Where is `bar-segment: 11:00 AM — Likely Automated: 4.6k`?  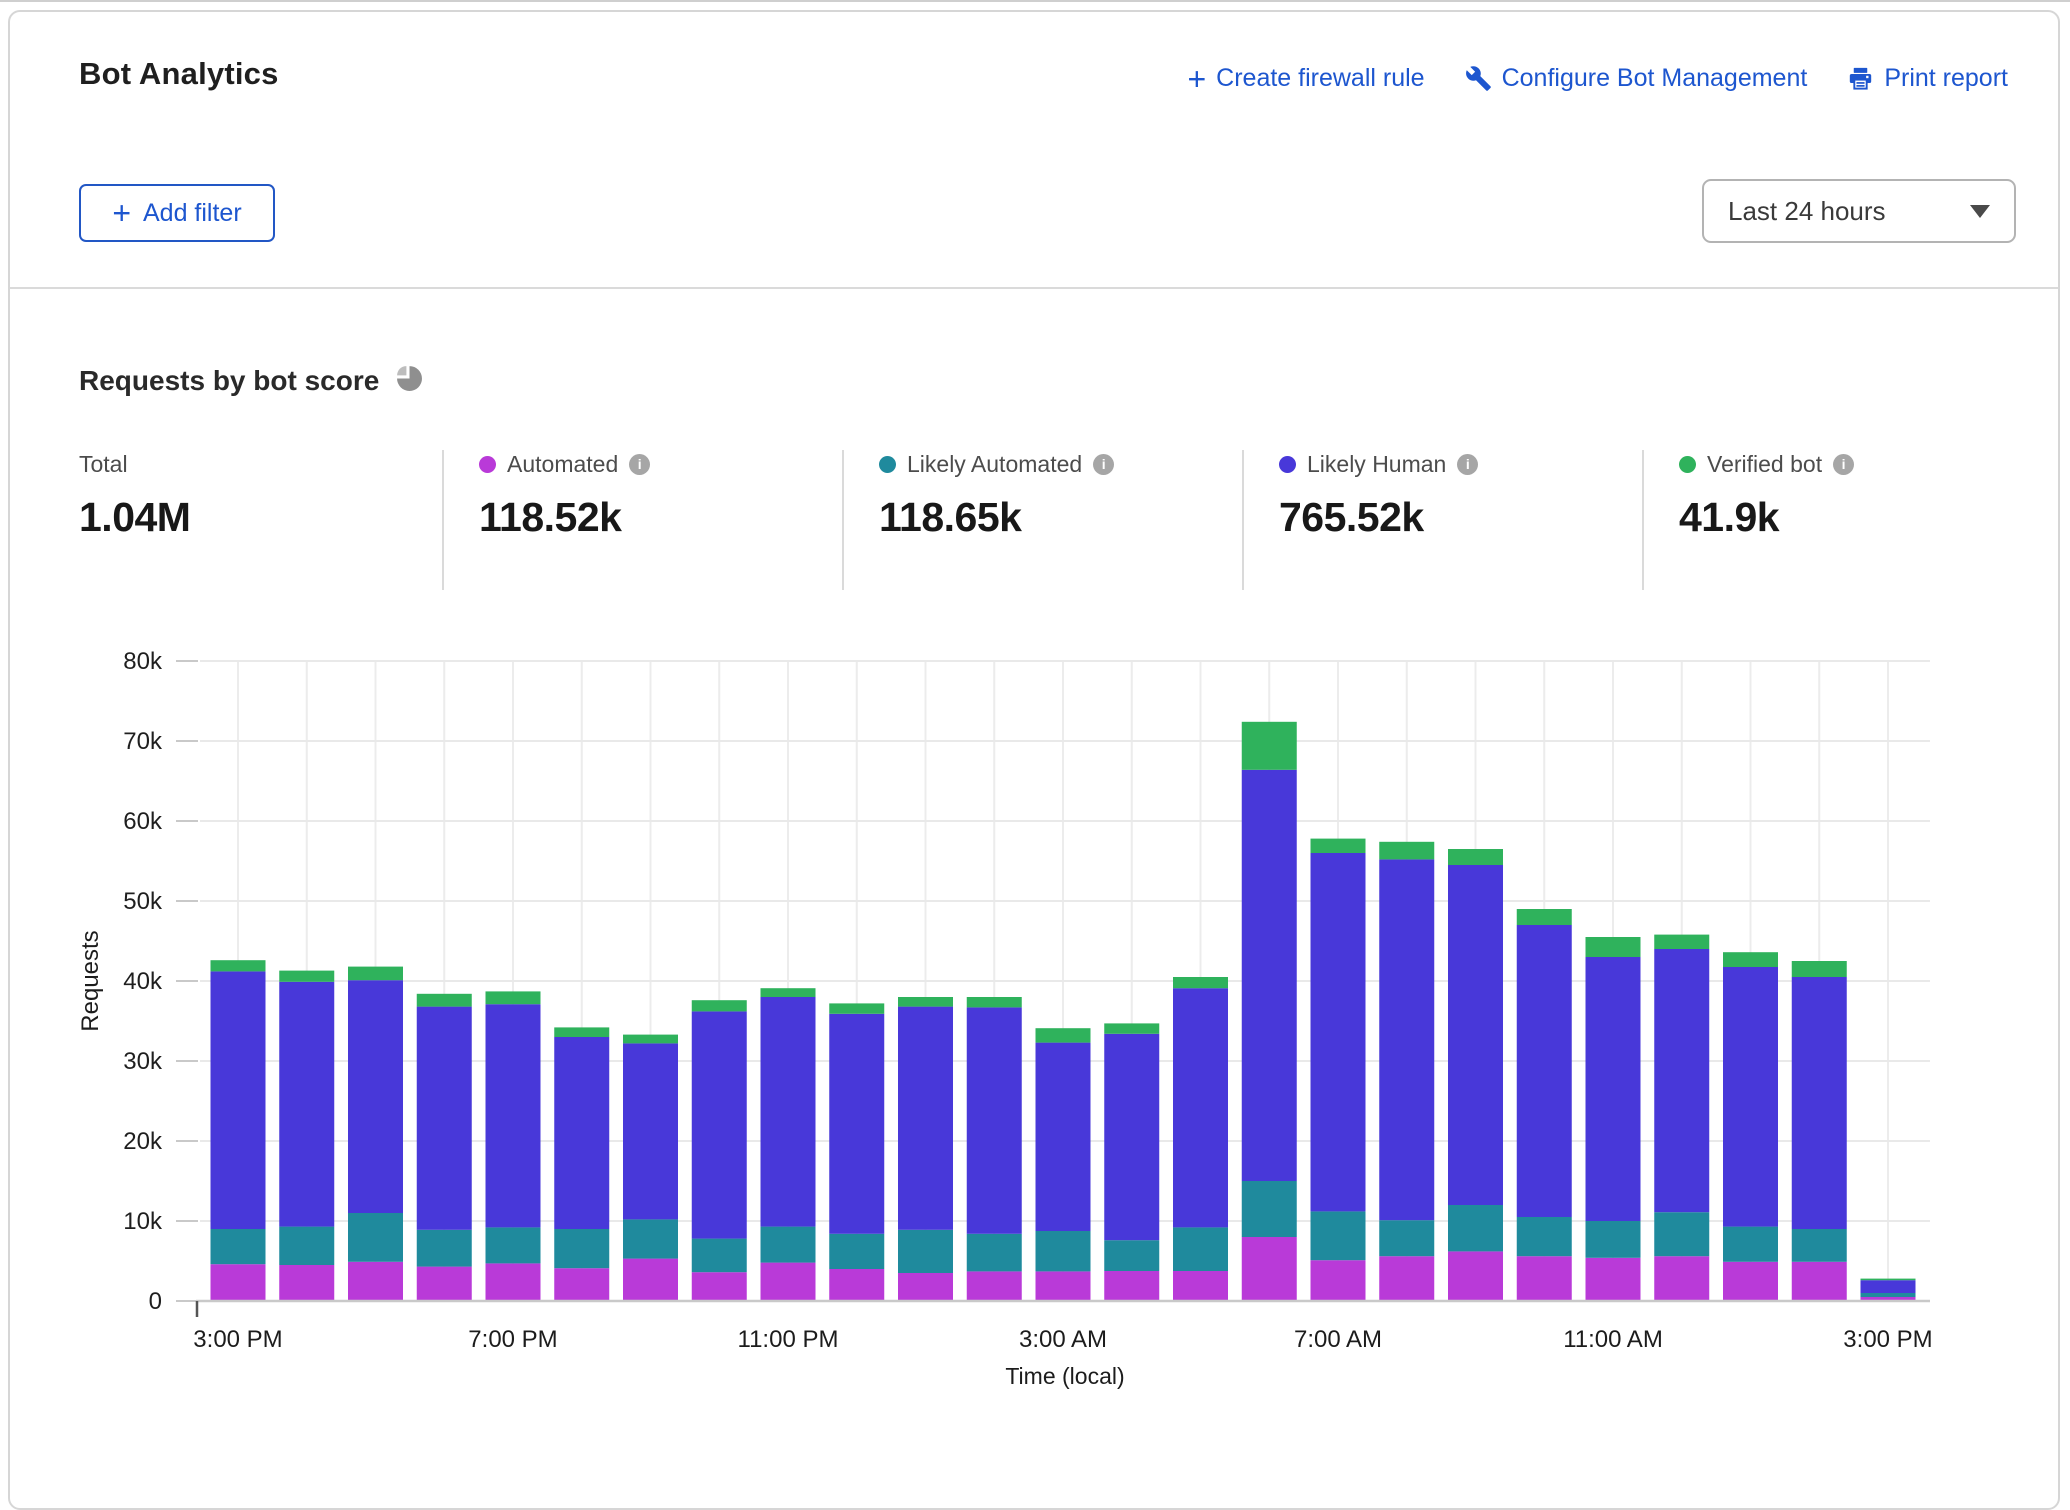
bar-segment: 11:00 AM — Likely Automated: 4.6k is located at coordinates (1613, 1239).